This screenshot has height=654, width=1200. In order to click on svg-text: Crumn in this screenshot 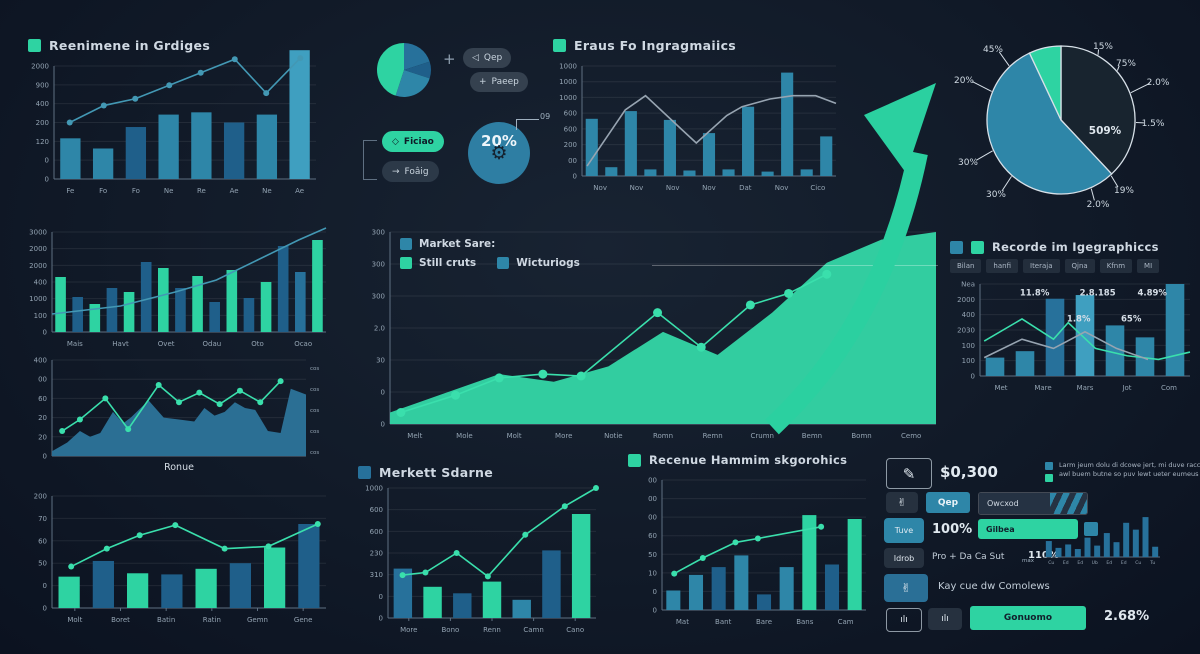, I will do `click(762, 436)`.